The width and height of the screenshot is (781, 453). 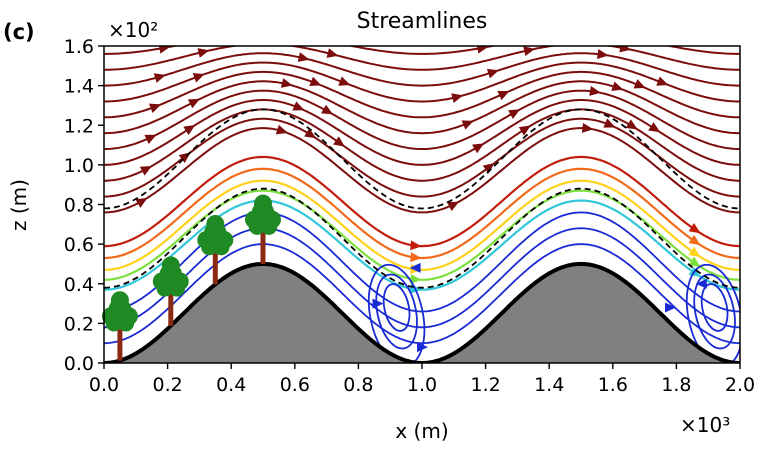 What do you see at coordinates (740, 385) in the screenshot?
I see `x-tick-label: 2.0` at bounding box center [740, 385].